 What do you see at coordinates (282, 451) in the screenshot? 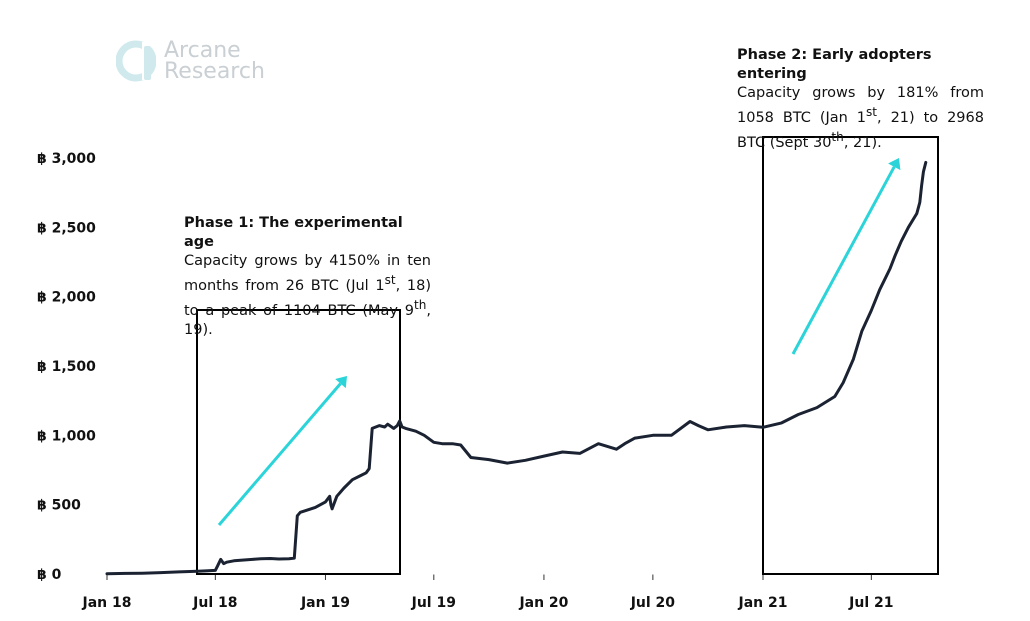
I see `phase1-trend-arrow` at bounding box center [282, 451].